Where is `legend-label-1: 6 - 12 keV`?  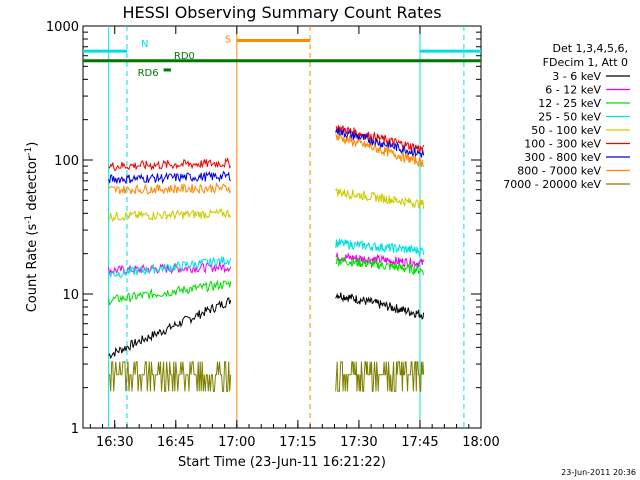
legend-label-1: 6 - 12 keV is located at coordinates (573, 90).